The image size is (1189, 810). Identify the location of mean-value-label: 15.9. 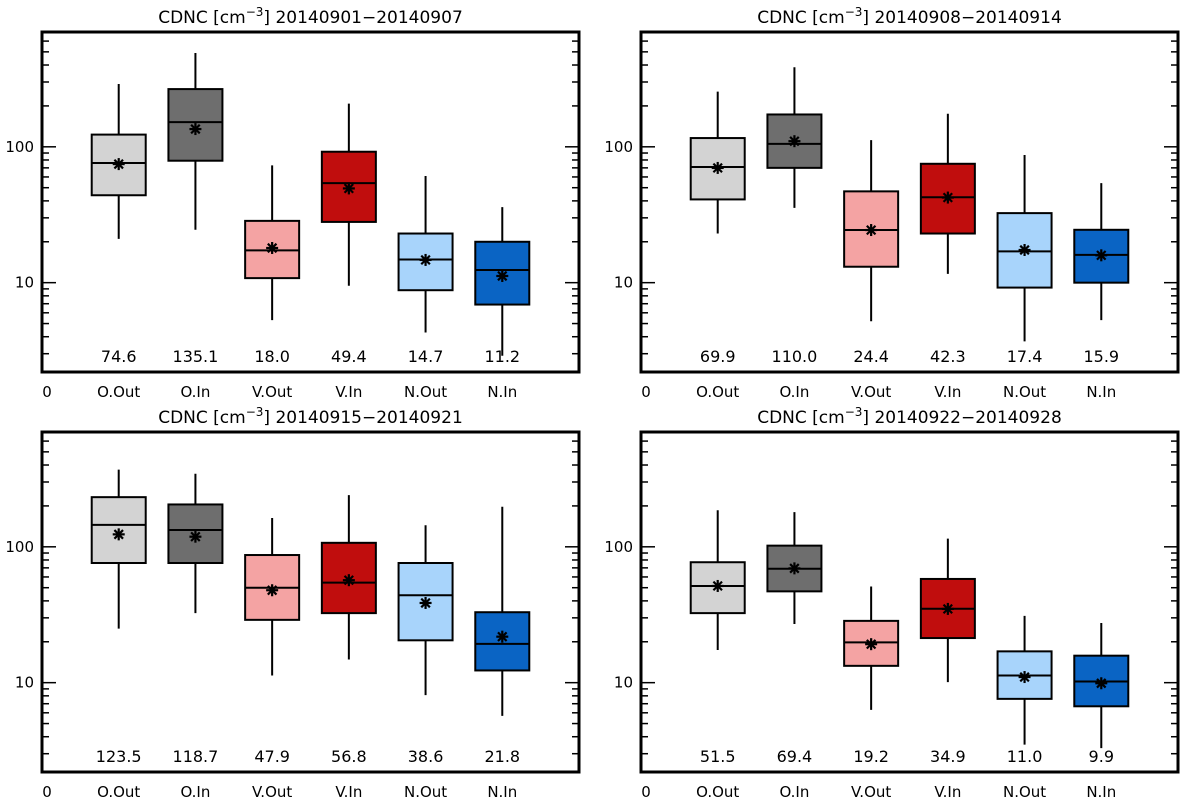
(1101, 356).